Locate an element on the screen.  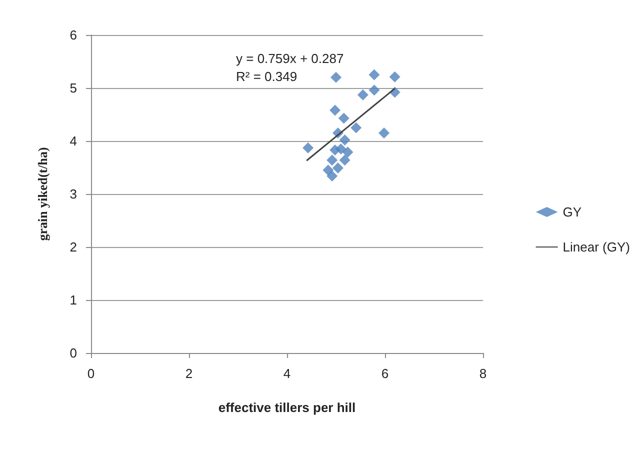
y-tick-label: 3 is located at coordinates (73, 194).